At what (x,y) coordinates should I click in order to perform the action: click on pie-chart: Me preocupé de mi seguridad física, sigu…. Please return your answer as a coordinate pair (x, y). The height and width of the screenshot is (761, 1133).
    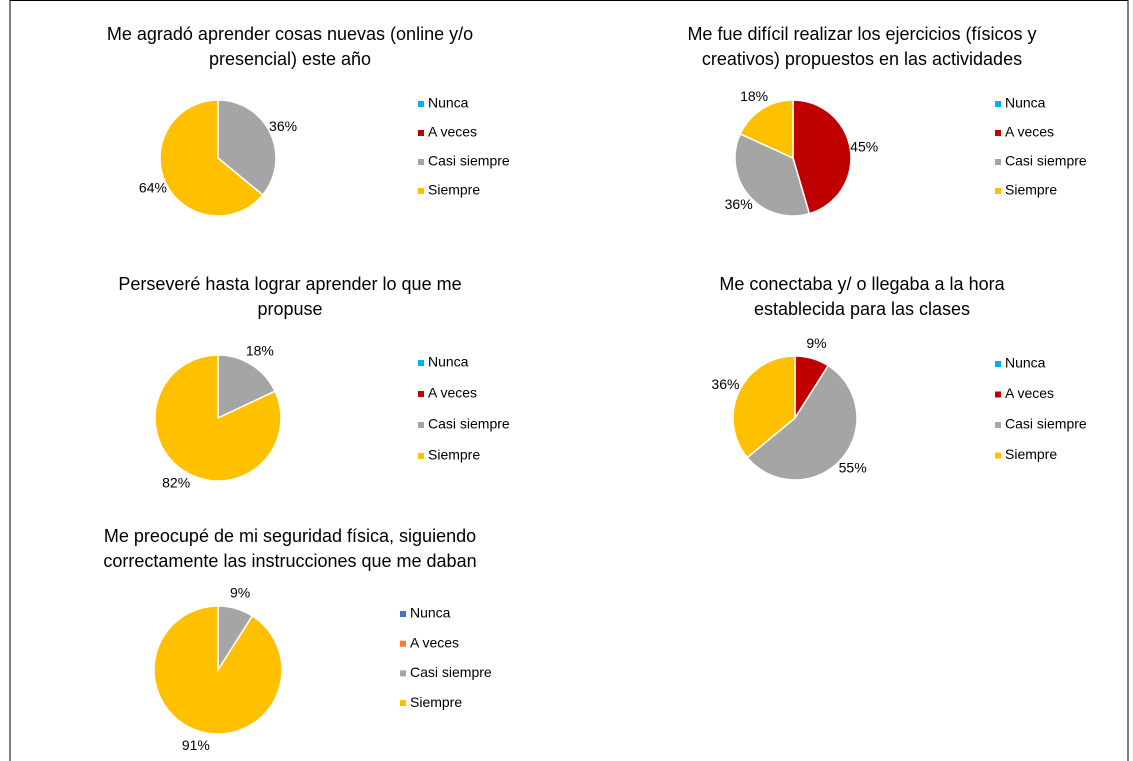
    Looking at the image, I should click on (297, 639).